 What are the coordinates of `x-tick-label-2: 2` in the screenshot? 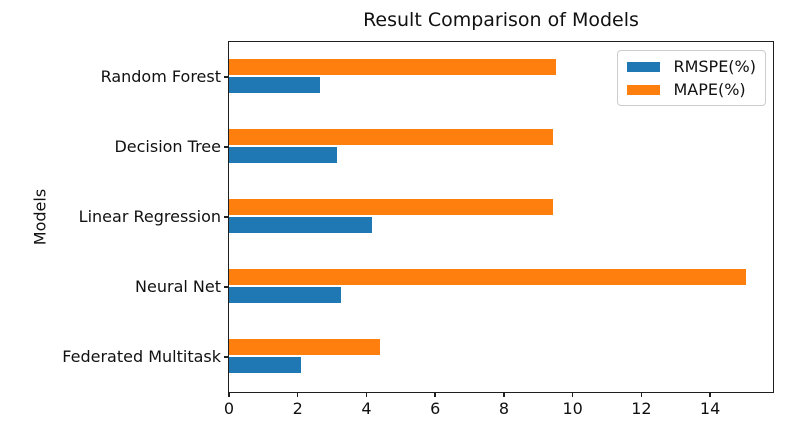 It's located at (297, 408).